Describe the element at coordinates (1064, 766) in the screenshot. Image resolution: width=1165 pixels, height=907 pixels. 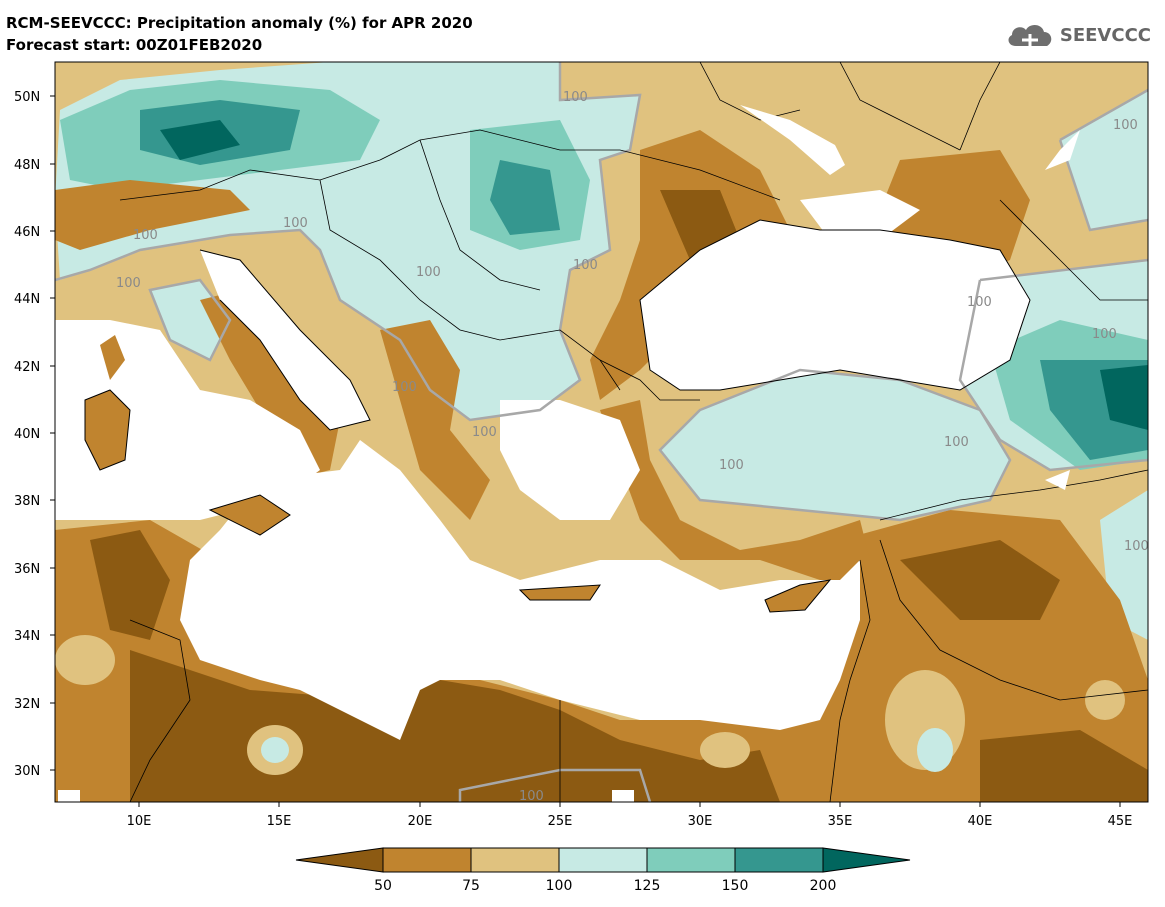
I see `anomaly-below-50-arabia` at that location.